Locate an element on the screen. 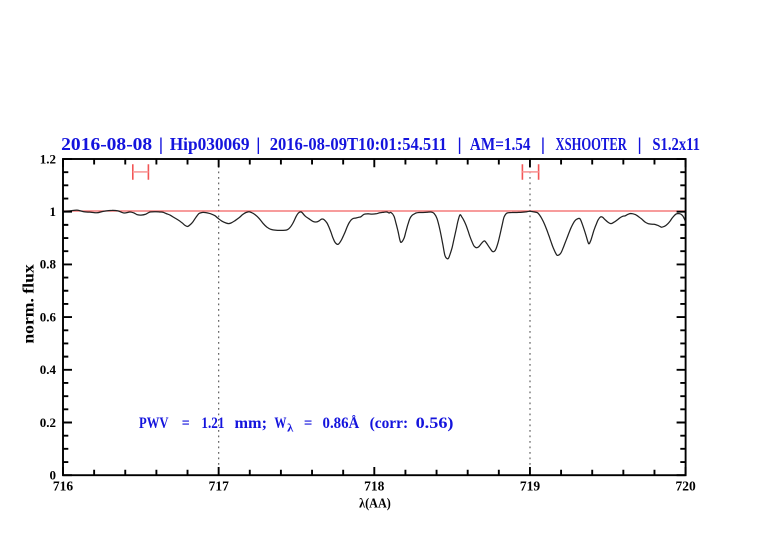 The image size is (782, 542). svg-text: 0.8 is located at coordinates (48, 264).